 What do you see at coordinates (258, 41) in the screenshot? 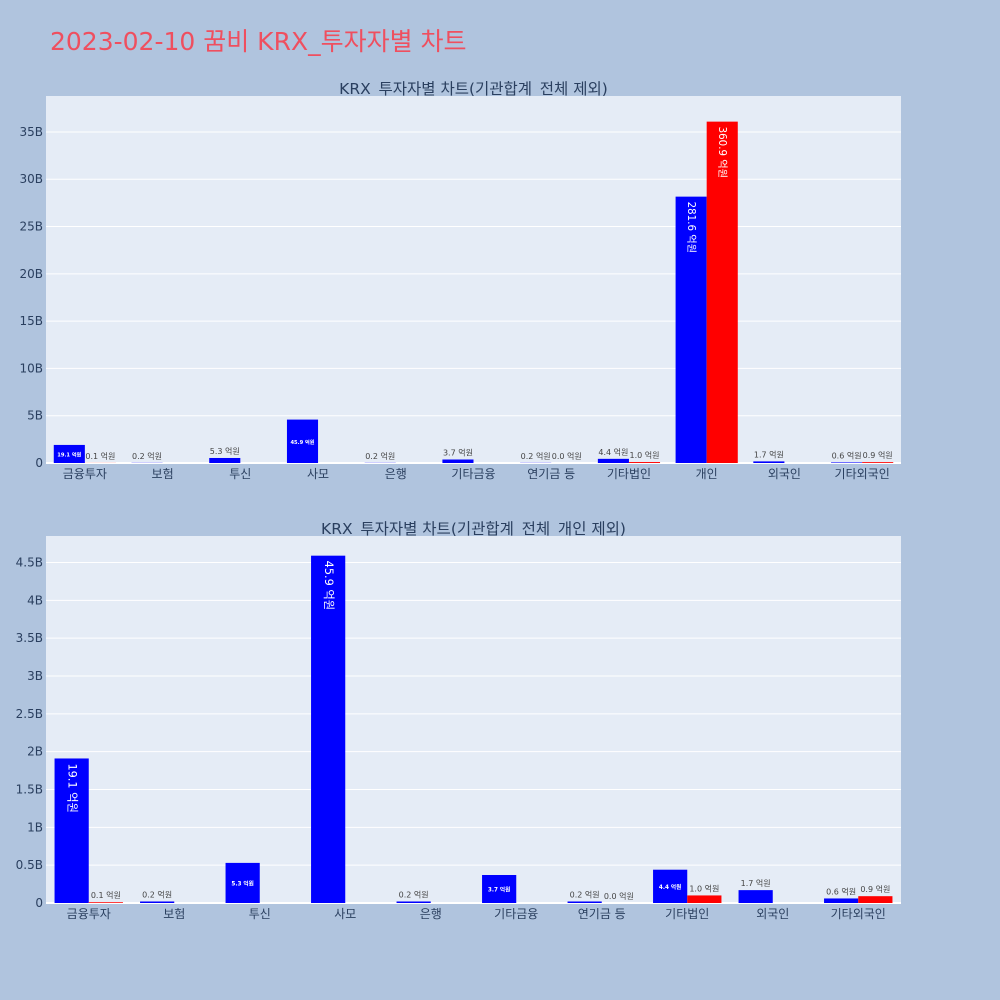
I see `page-title: 2023-02-10 꿈비 KRX_투자자별 차트` at bounding box center [258, 41].